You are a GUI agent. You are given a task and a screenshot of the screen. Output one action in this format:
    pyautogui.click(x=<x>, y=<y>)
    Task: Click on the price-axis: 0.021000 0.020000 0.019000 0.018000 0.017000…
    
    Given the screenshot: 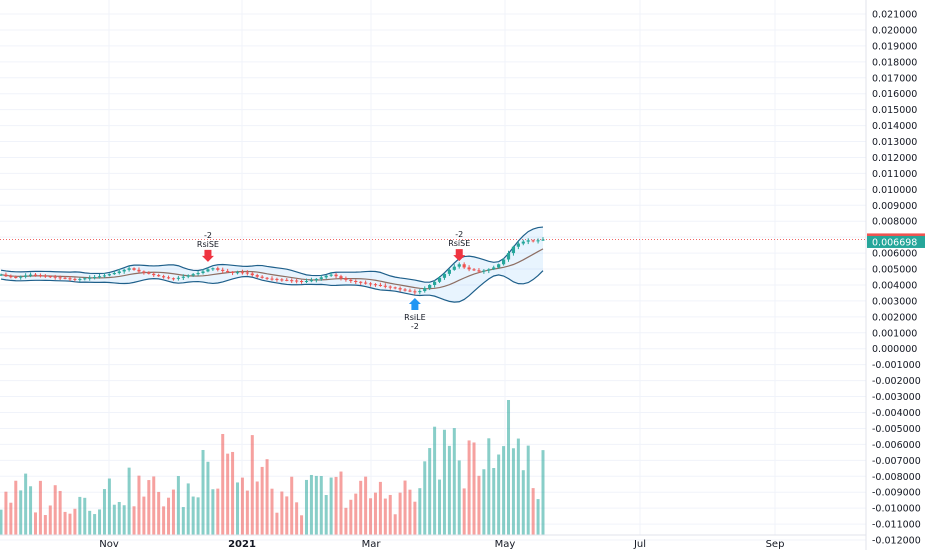 What is the action you would take?
    pyautogui.click(x=896, y=278)
    